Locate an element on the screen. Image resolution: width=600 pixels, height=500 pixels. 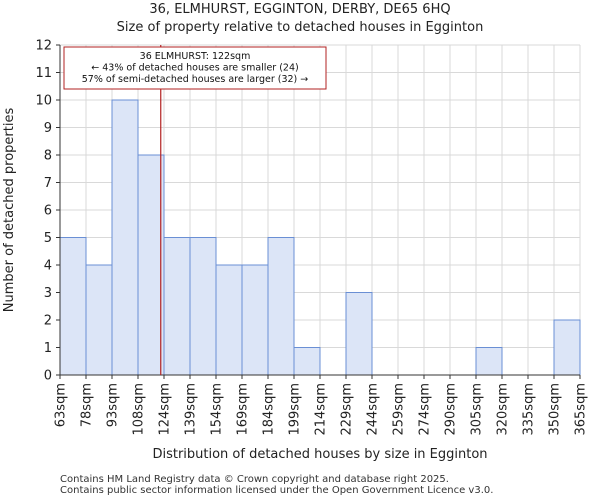
y-tick-label: 4 is located at coordinates (48, 266).